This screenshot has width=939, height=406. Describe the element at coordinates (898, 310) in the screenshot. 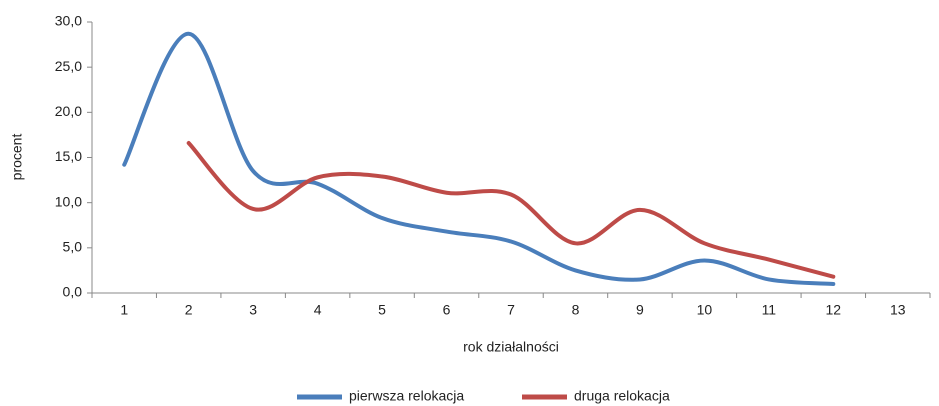

I see `x-tick-label: 13` at that location.